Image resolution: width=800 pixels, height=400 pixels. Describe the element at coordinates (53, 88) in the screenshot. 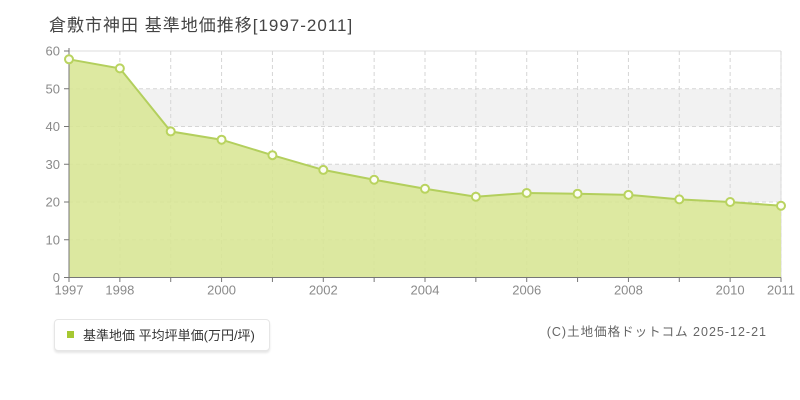

I see `y-tick-label: 50` at that location.